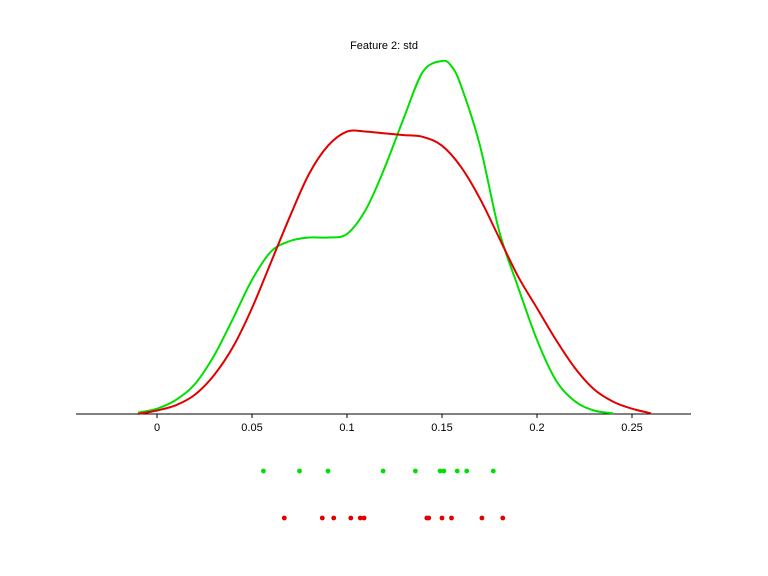  What do you see at coordinates (346, 428) in the screenshot?
I see `x-tick-label: 0.1` at bounding box center [346, 428].